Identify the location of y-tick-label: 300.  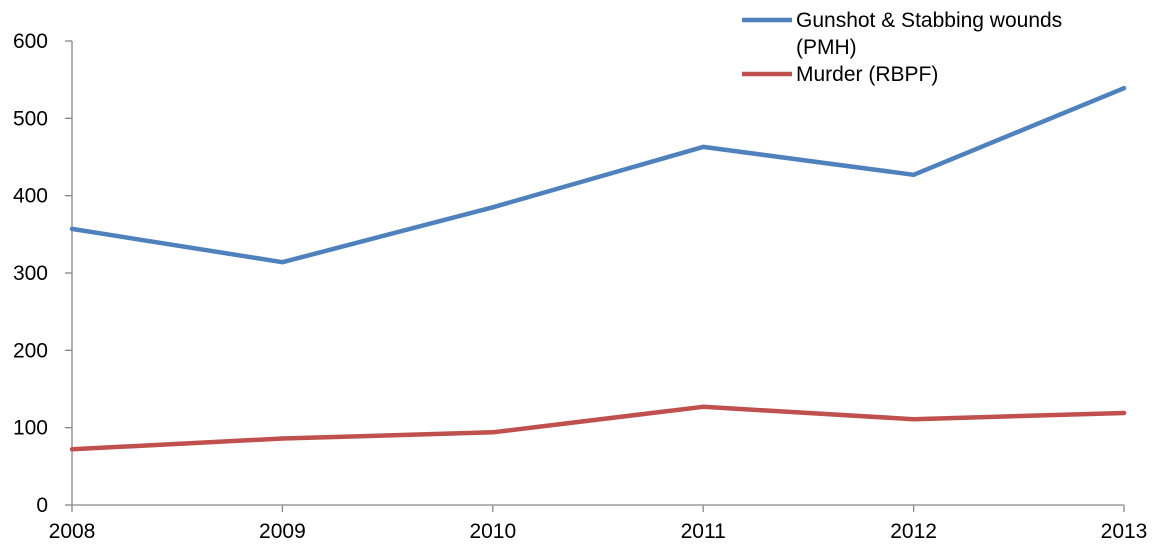
(30, 273).